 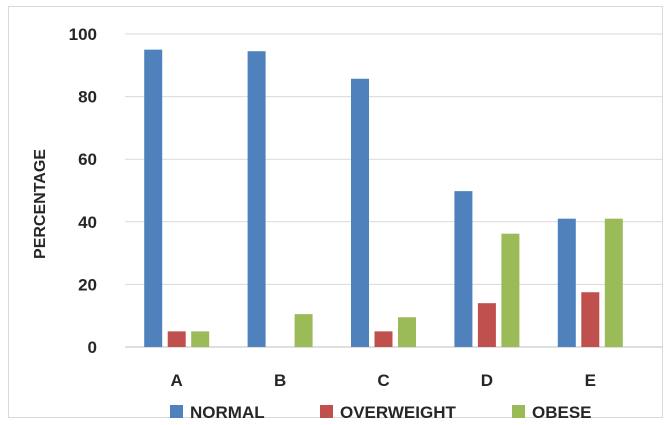 I want to click on y-axis-ticks: 0 20 40 60 80 100, so click(x=83, y=191).